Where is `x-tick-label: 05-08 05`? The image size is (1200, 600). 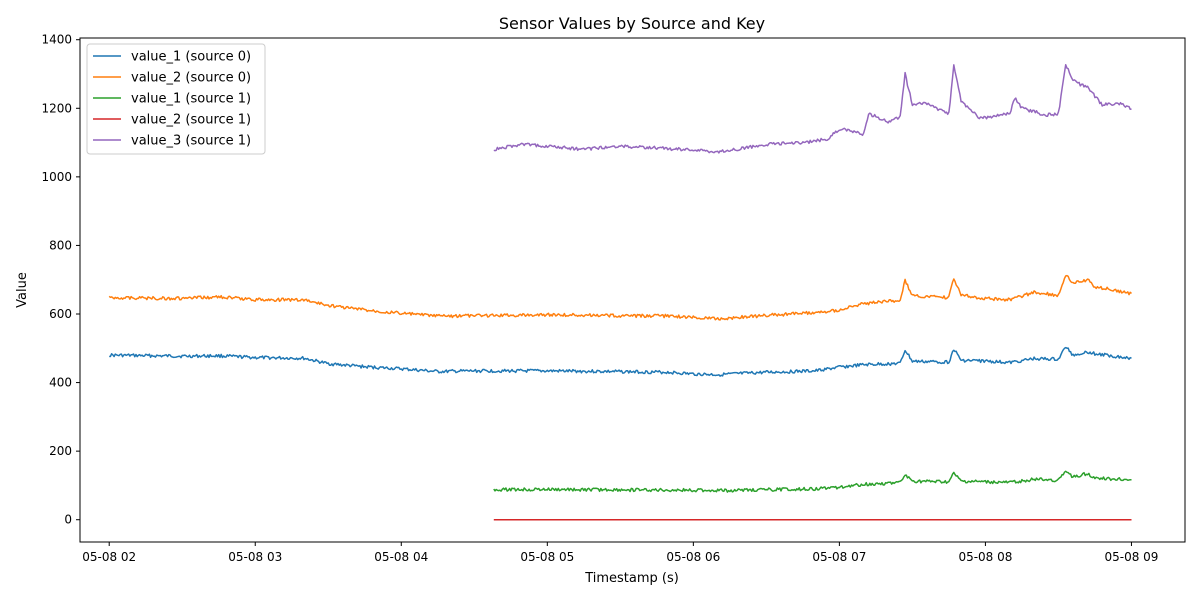 x-tick-label: 05-08 05 is located at coordinates (547, 557).